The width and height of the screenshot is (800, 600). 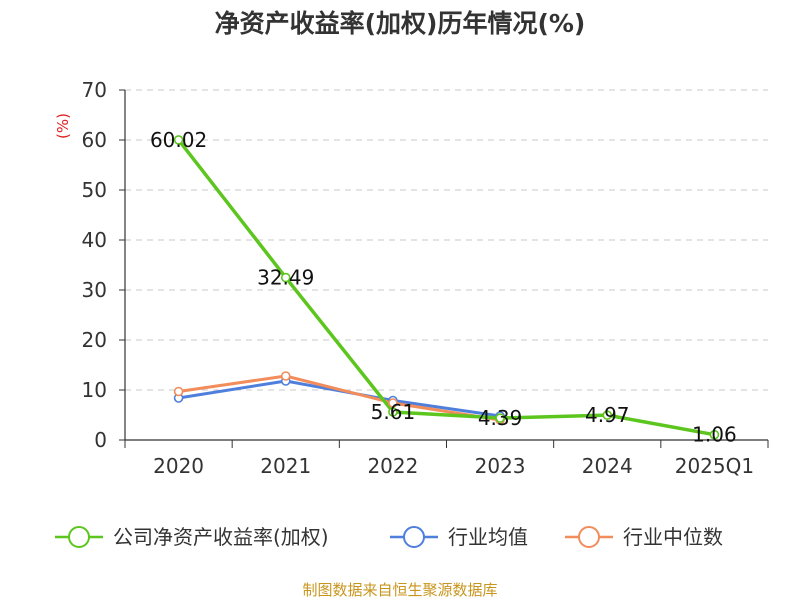 I want to click on data-label: 4.39, so click(x=500, y=418).